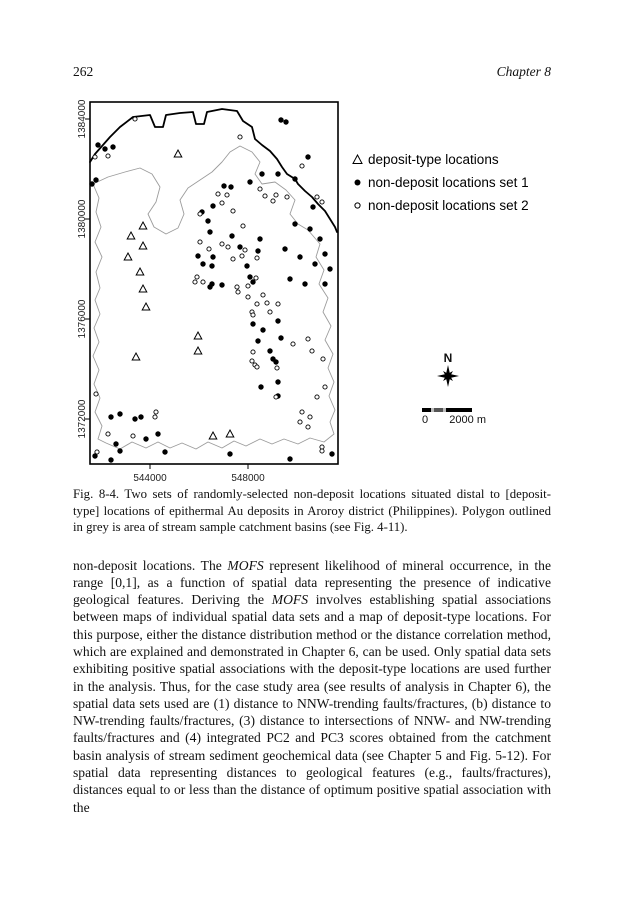 Image resolution: width=618 pixels, height=900 pixels. I want to click on north-arrow: N, so click(448, 372).